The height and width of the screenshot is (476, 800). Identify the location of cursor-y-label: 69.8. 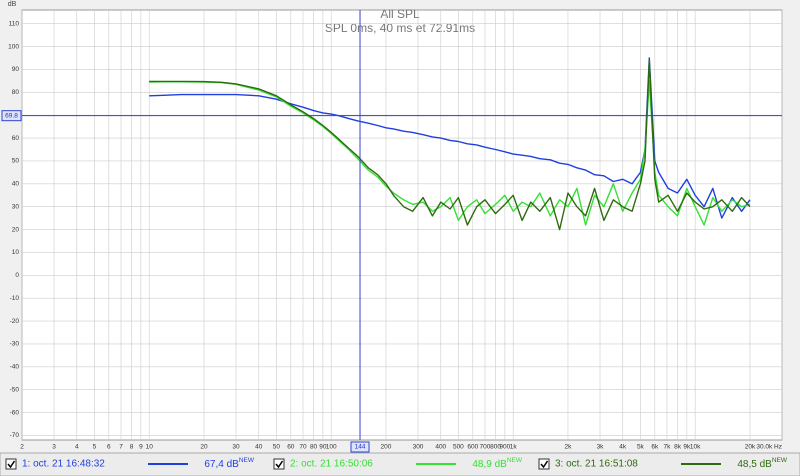
(11, 115).